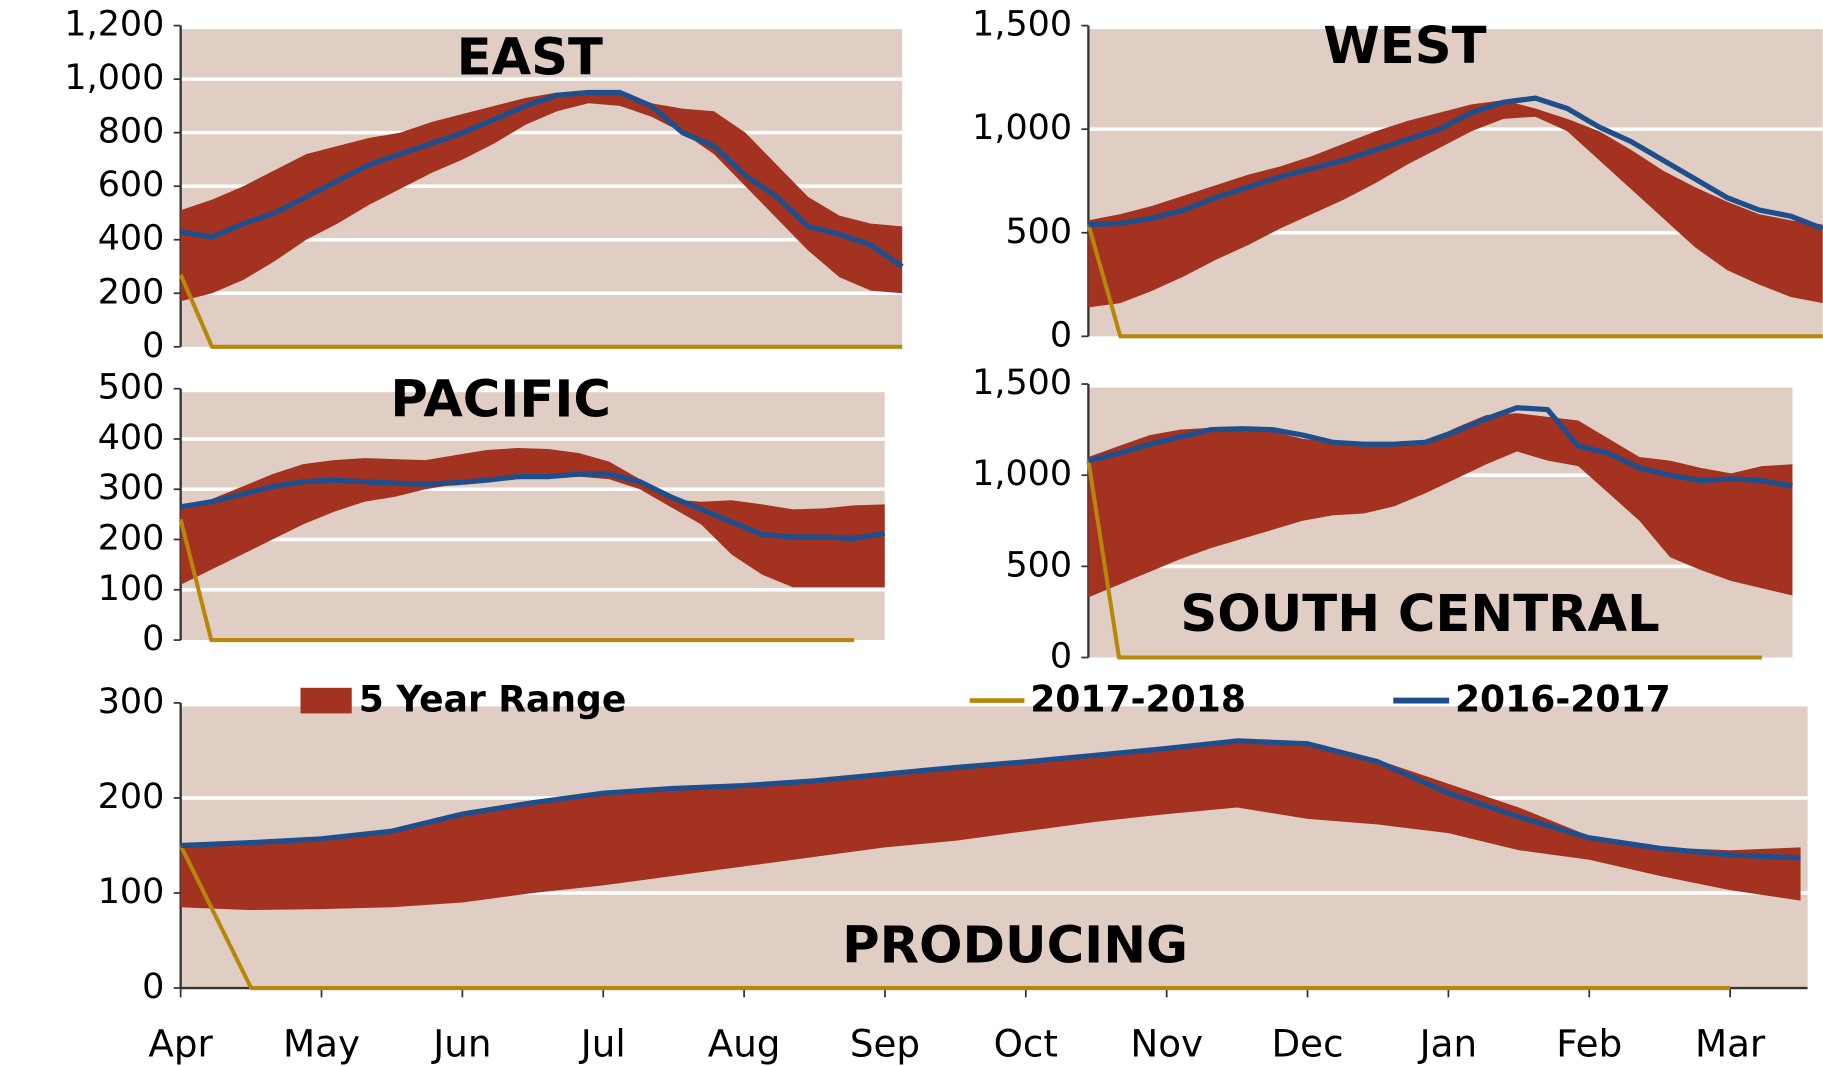 The height and width of the screenshot is (1066, 1823). Describe the element at coordinates (530, 58) in the screenshot. I see `panel-title: EAST` at that location.